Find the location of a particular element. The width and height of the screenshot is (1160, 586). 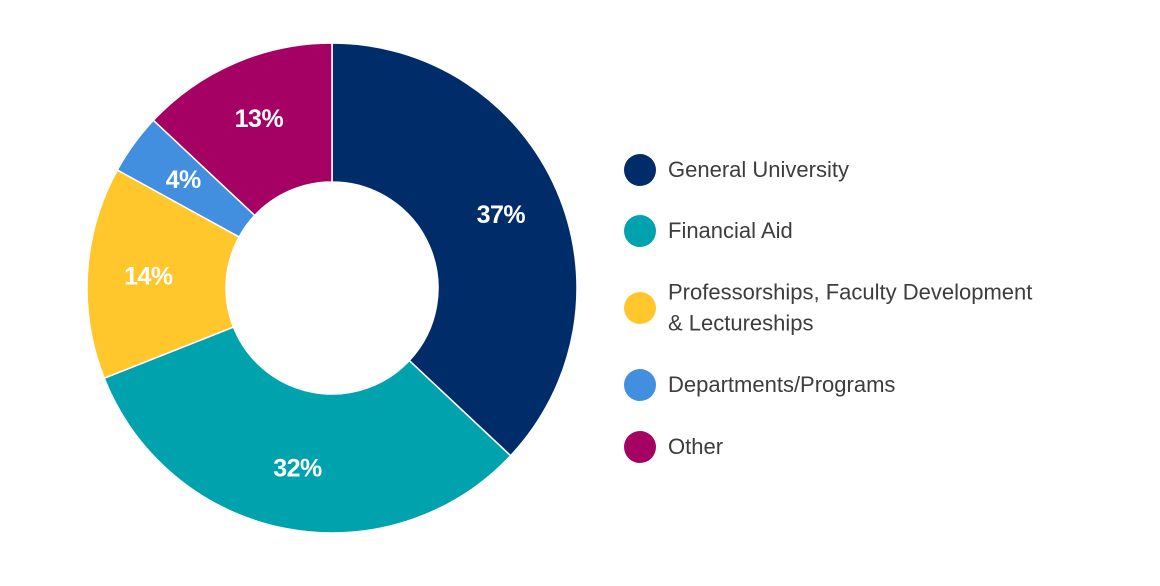

slice-professorships-faculty-development-and-lectureships is located at coordinates (163, 274).